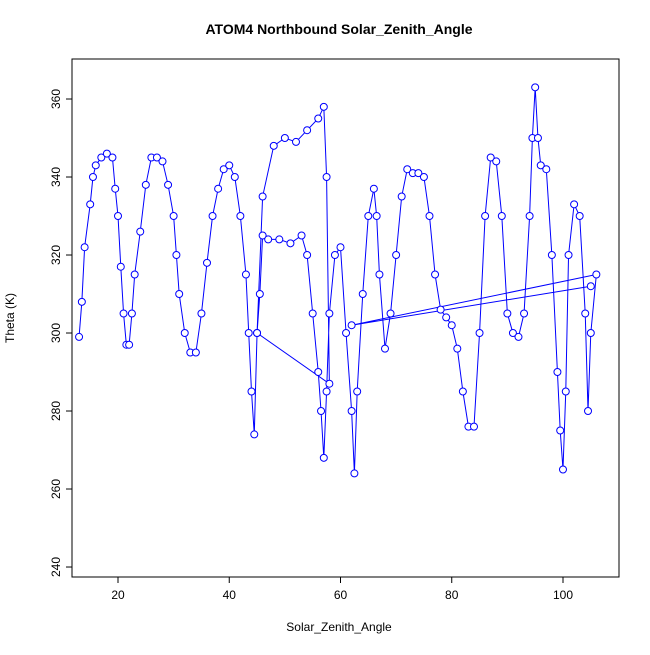 Image resolution: width=650 pixels, height=655 pixels. Describe the element at coordinates (118, 595) in the screenshot. I see `x-tick-label: 20` at that location.